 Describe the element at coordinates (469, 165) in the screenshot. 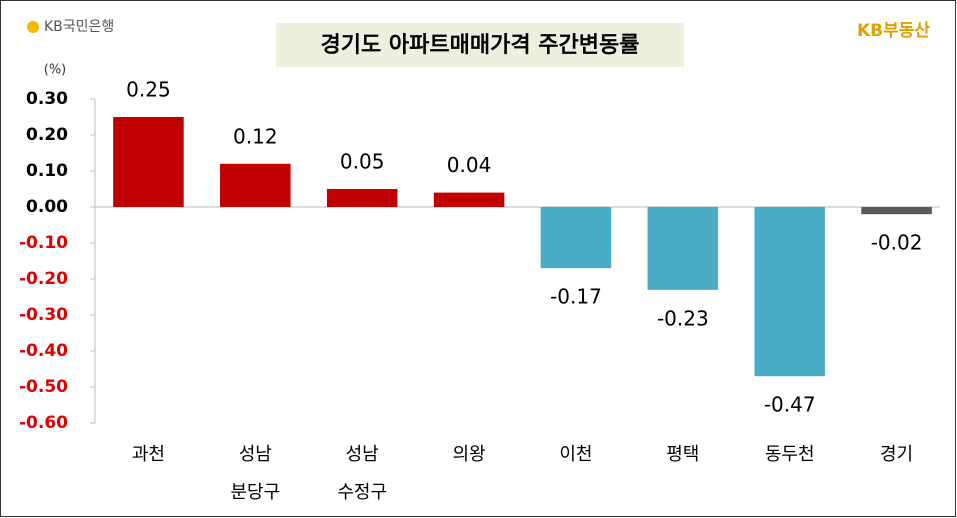

I see `value-label: 0.04` at that location.